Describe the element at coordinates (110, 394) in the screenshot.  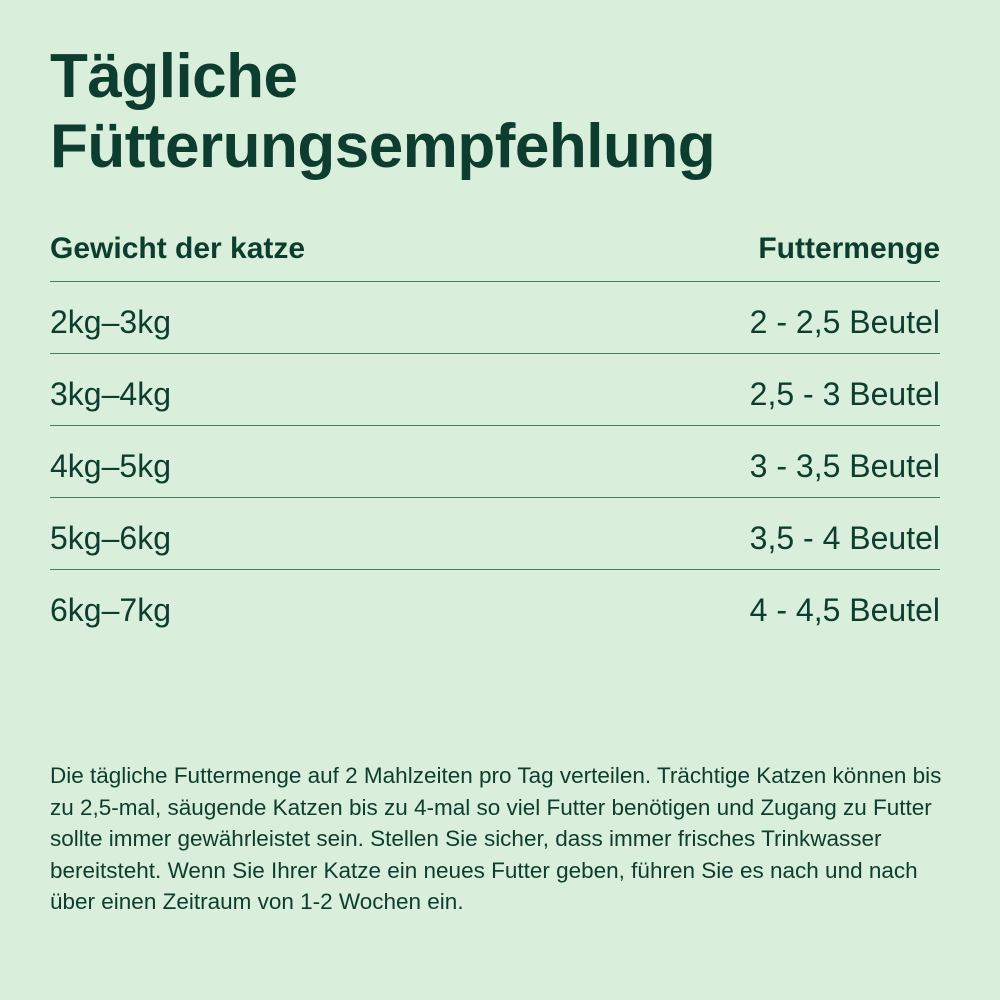
I see `weight-cell: 3kg–4kg` at that location.